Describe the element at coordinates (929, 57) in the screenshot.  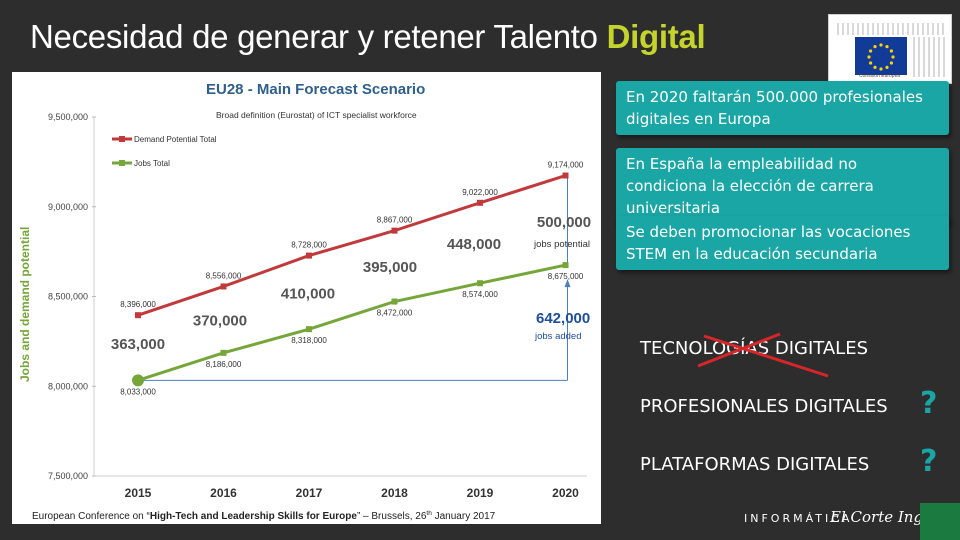
I see `logo-building-lines-right` at that location.